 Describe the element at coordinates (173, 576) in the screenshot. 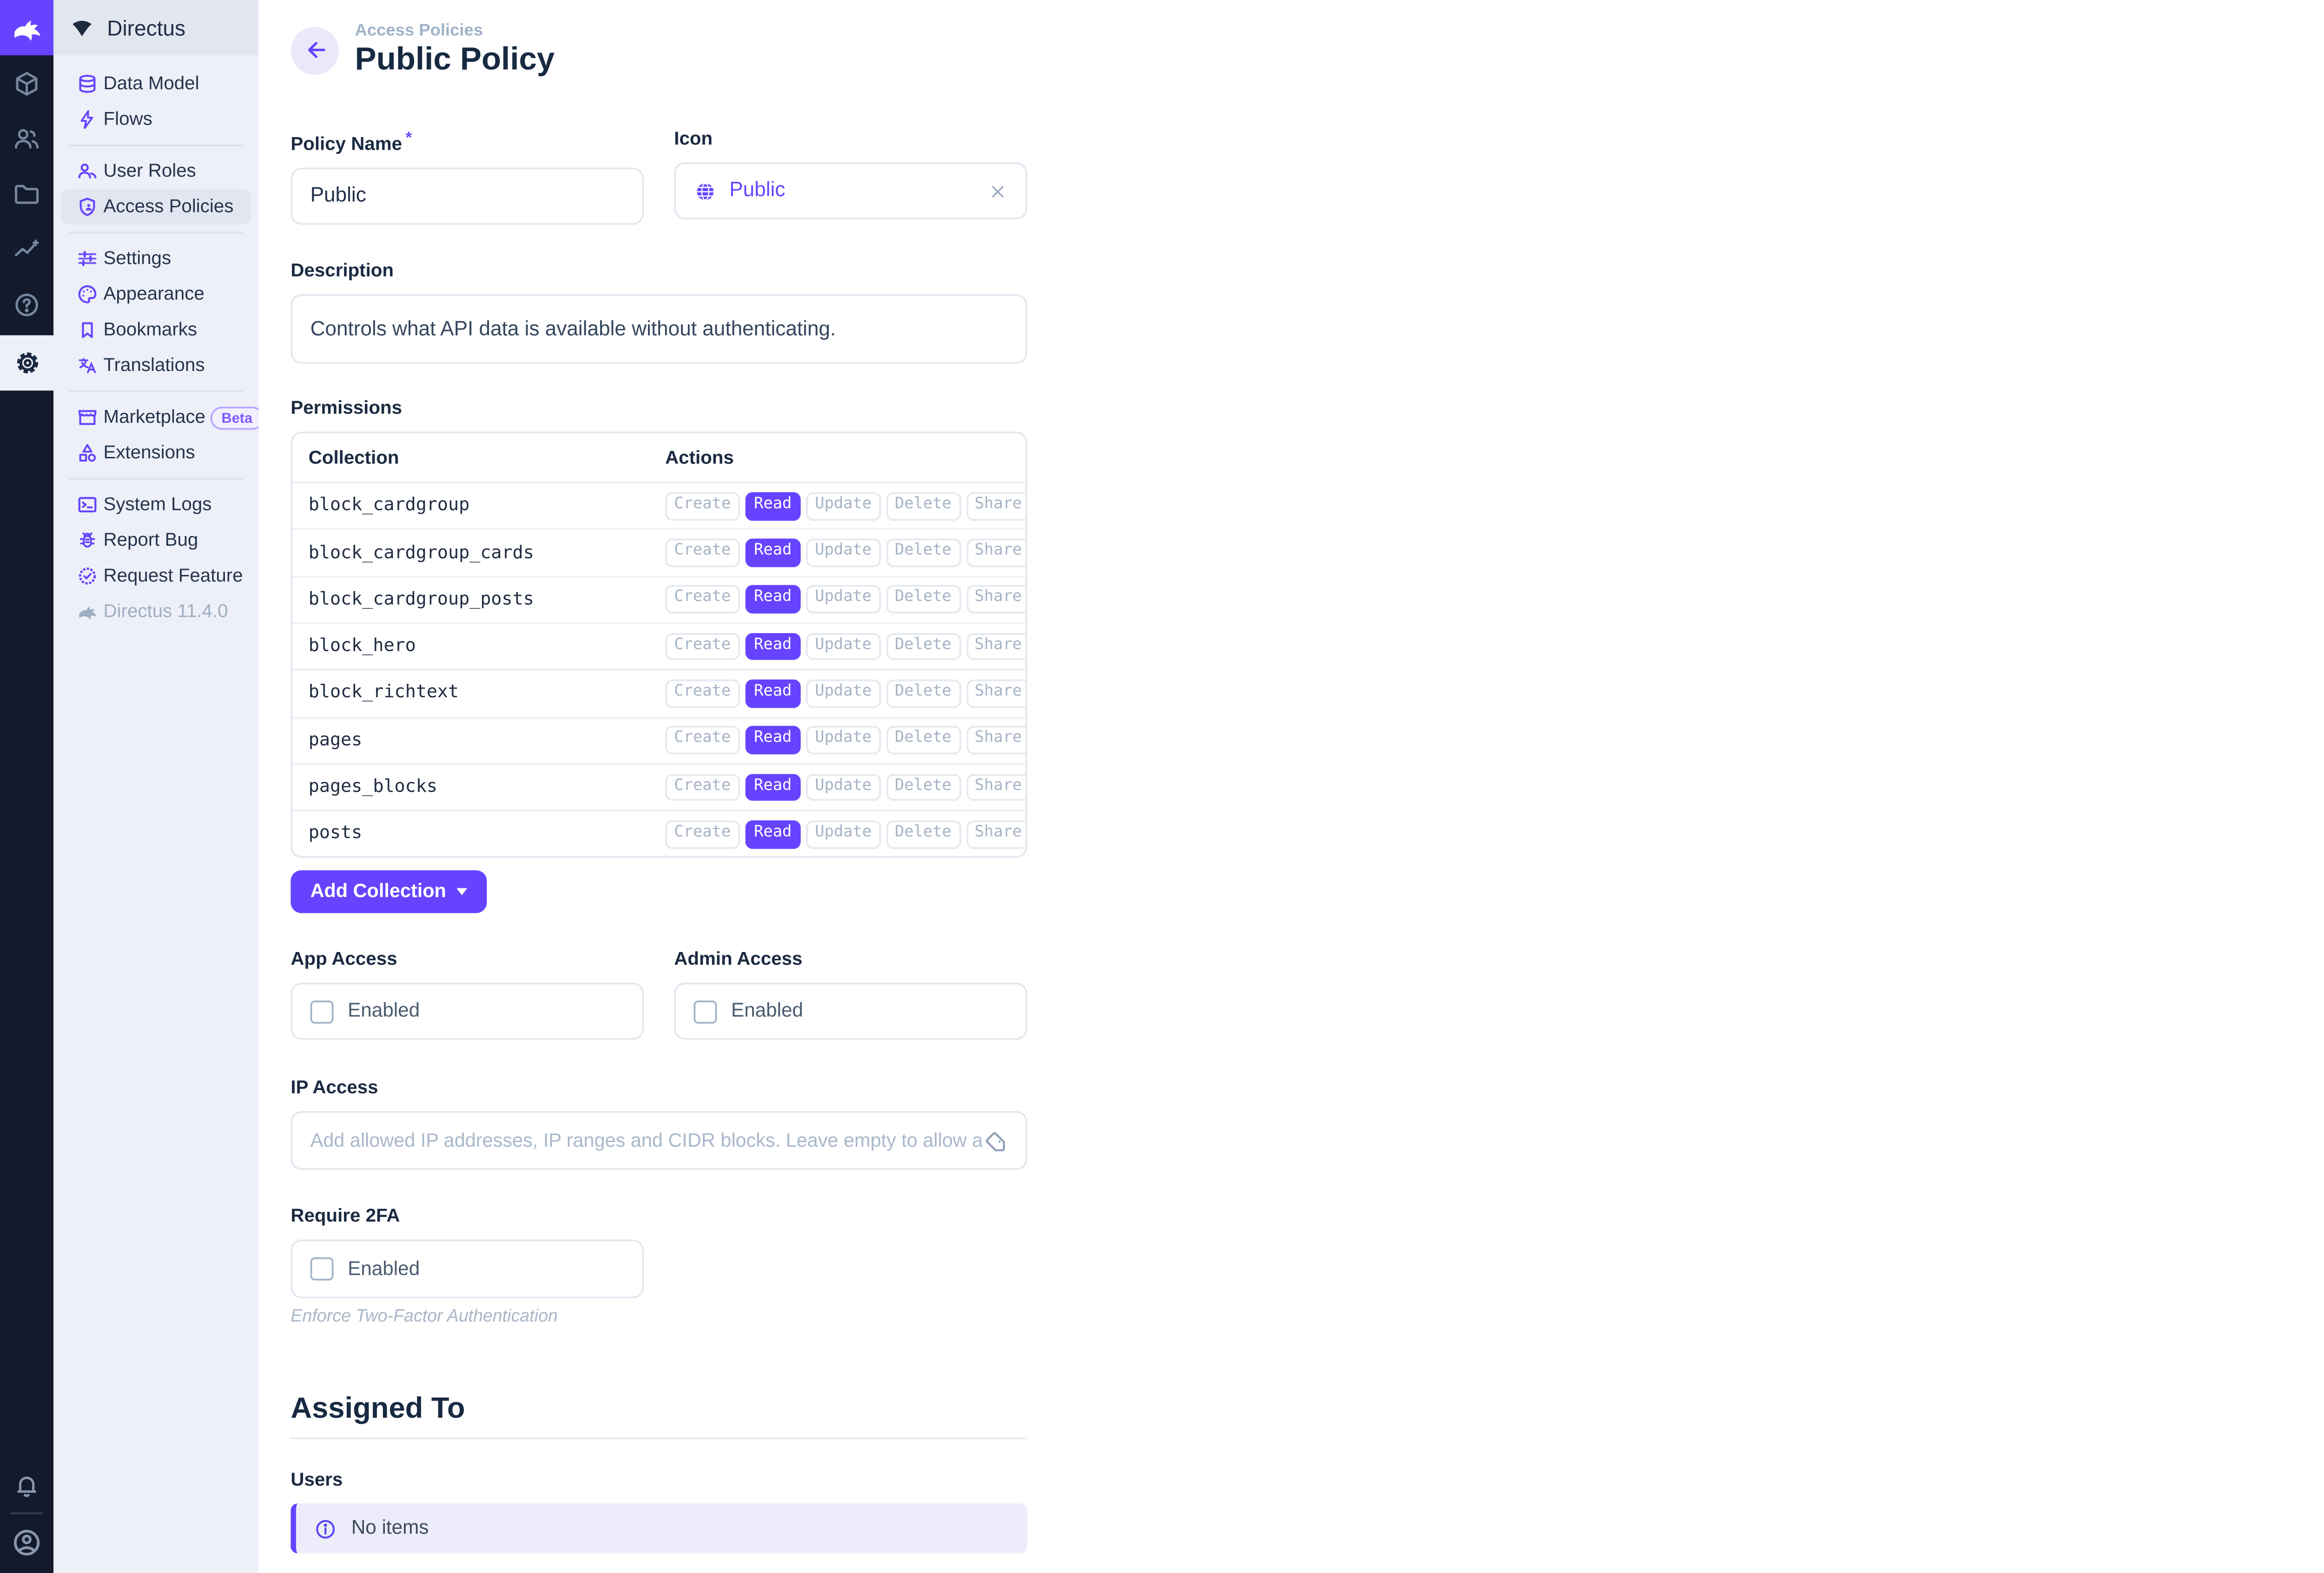

I see `sidebar-item-label: Request Feature` at that location.